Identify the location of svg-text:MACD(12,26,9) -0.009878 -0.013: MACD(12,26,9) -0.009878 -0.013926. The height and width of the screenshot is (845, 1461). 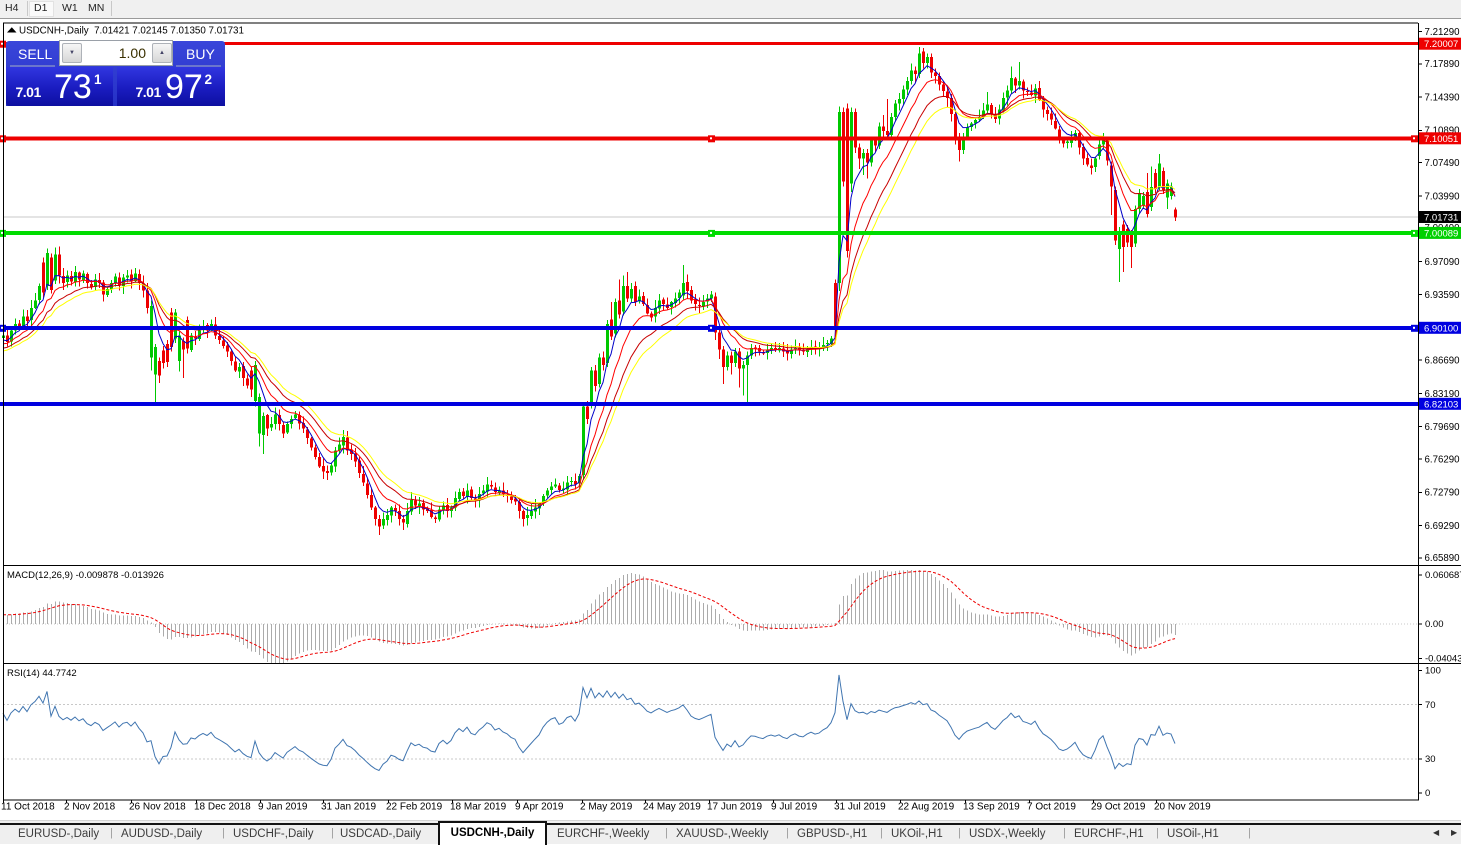
(85, 575).